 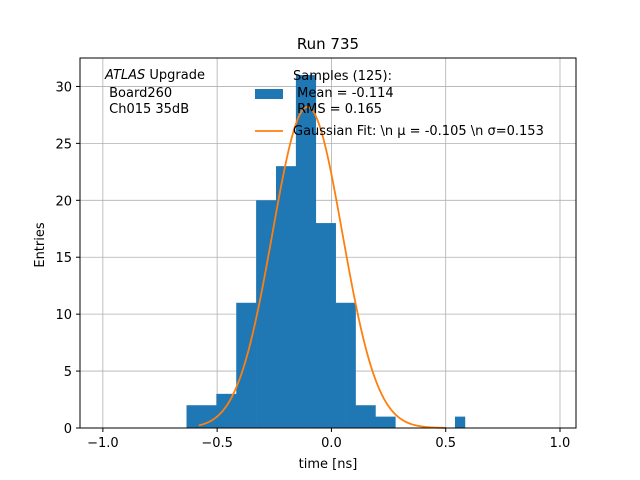 I want to click on y-tick-label: 10, so click(x=63, y=315).